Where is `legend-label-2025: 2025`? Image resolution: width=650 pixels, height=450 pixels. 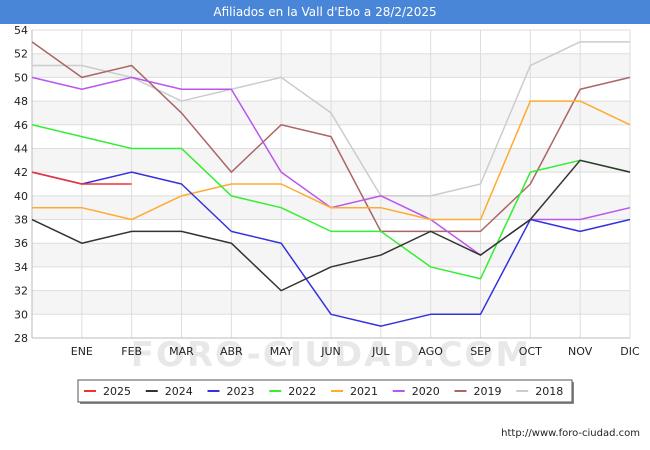
legend-label-2025: 2025 is located at coordinates (117, 391).